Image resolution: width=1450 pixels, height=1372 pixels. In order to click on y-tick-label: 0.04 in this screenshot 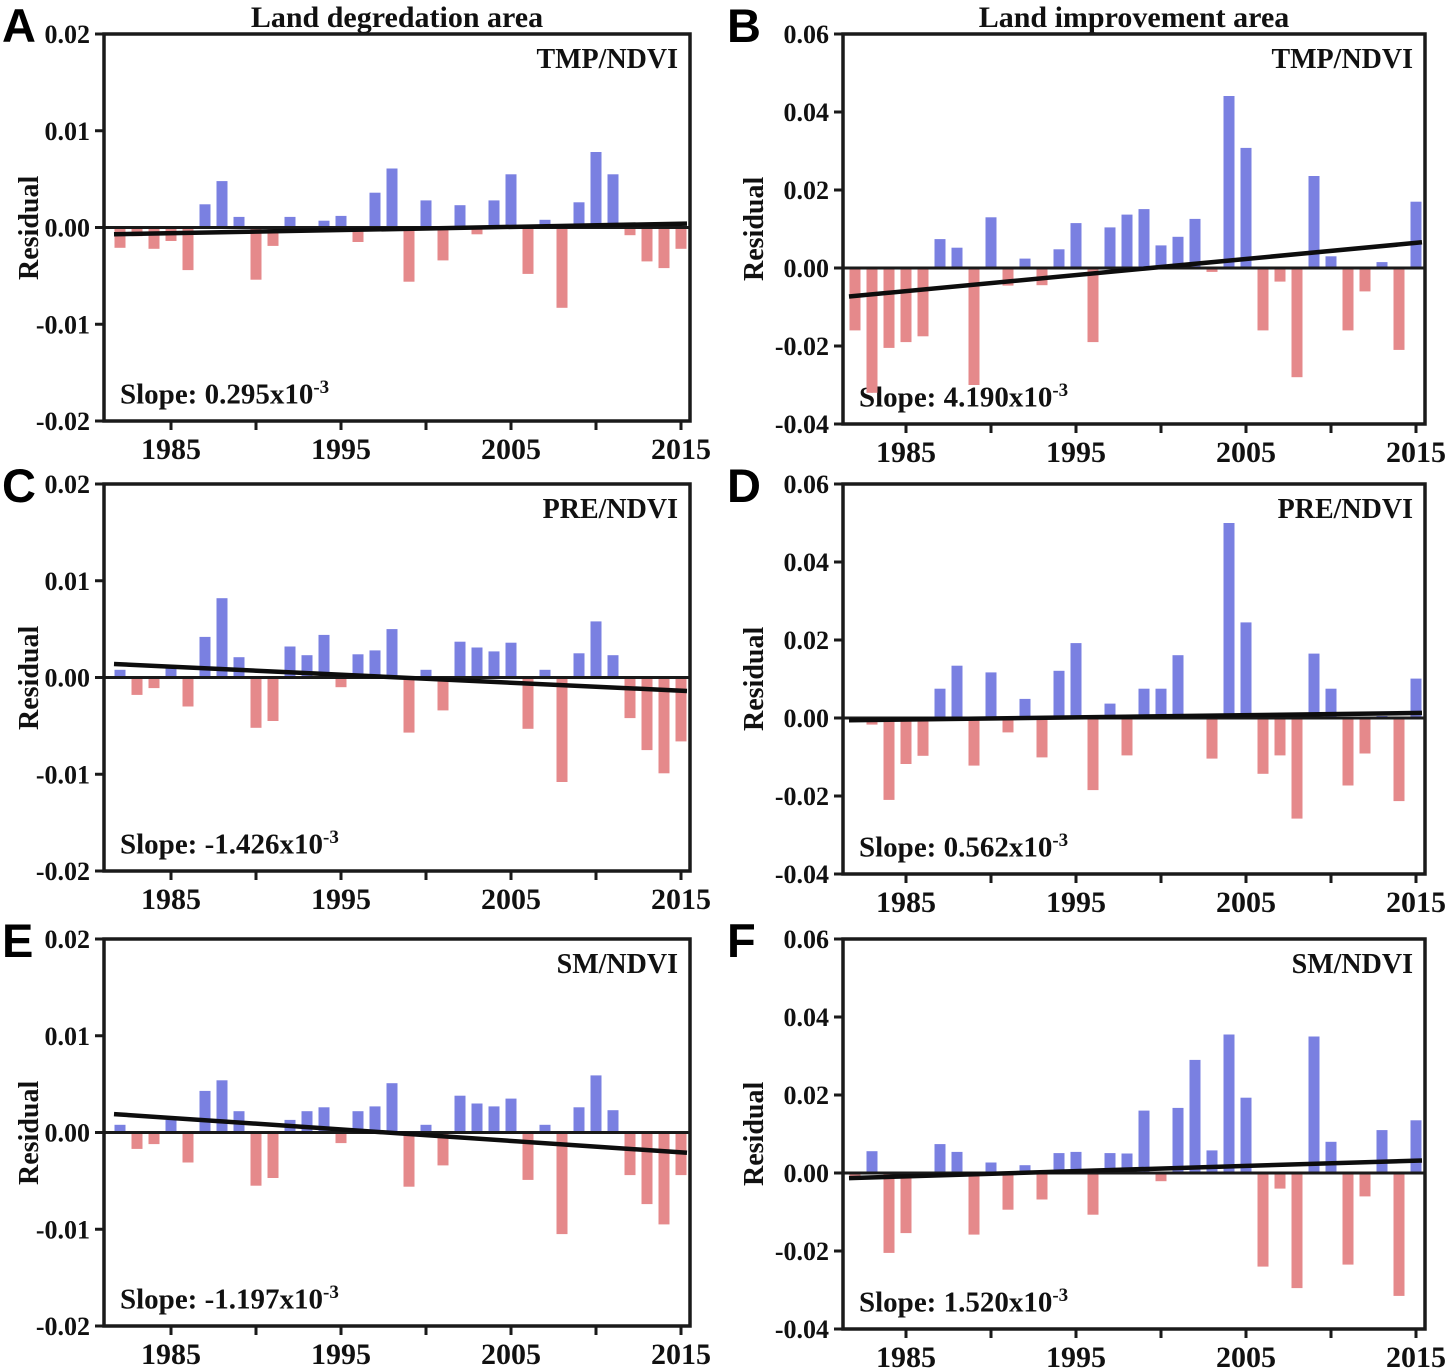, I will do `click(807, 1017)`.